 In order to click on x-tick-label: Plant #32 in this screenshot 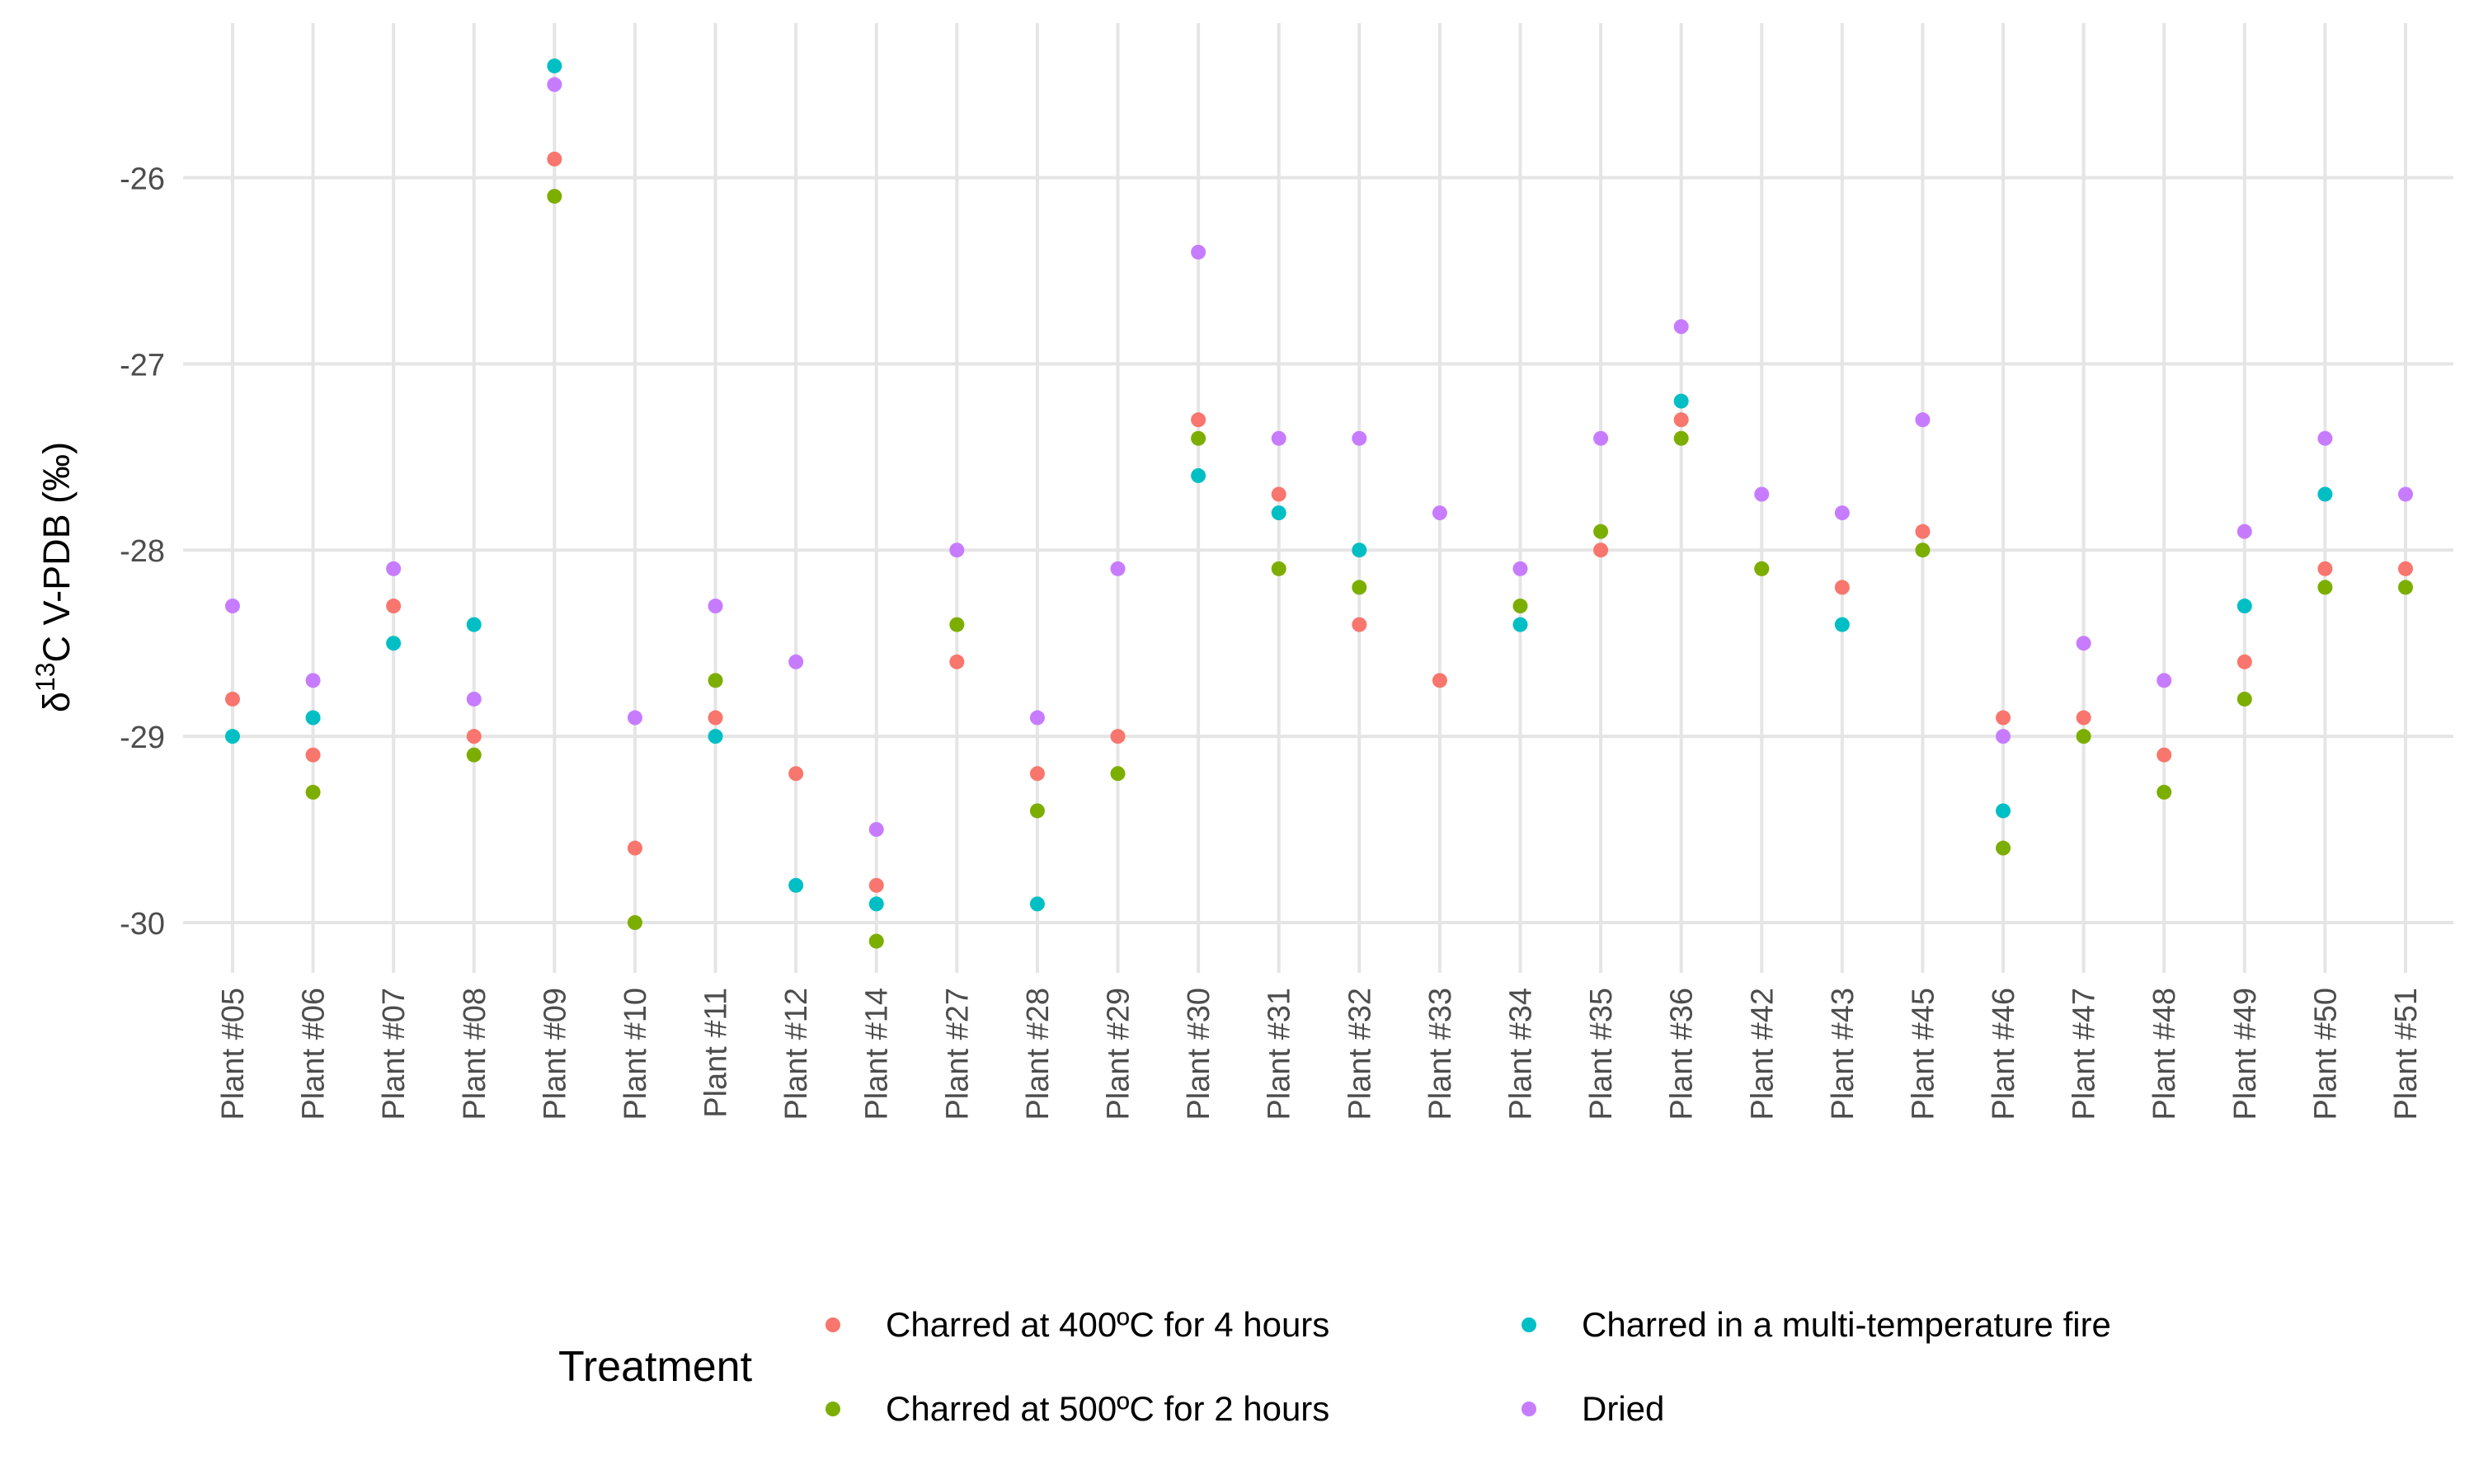, I will do `click(1360, 1054)`.